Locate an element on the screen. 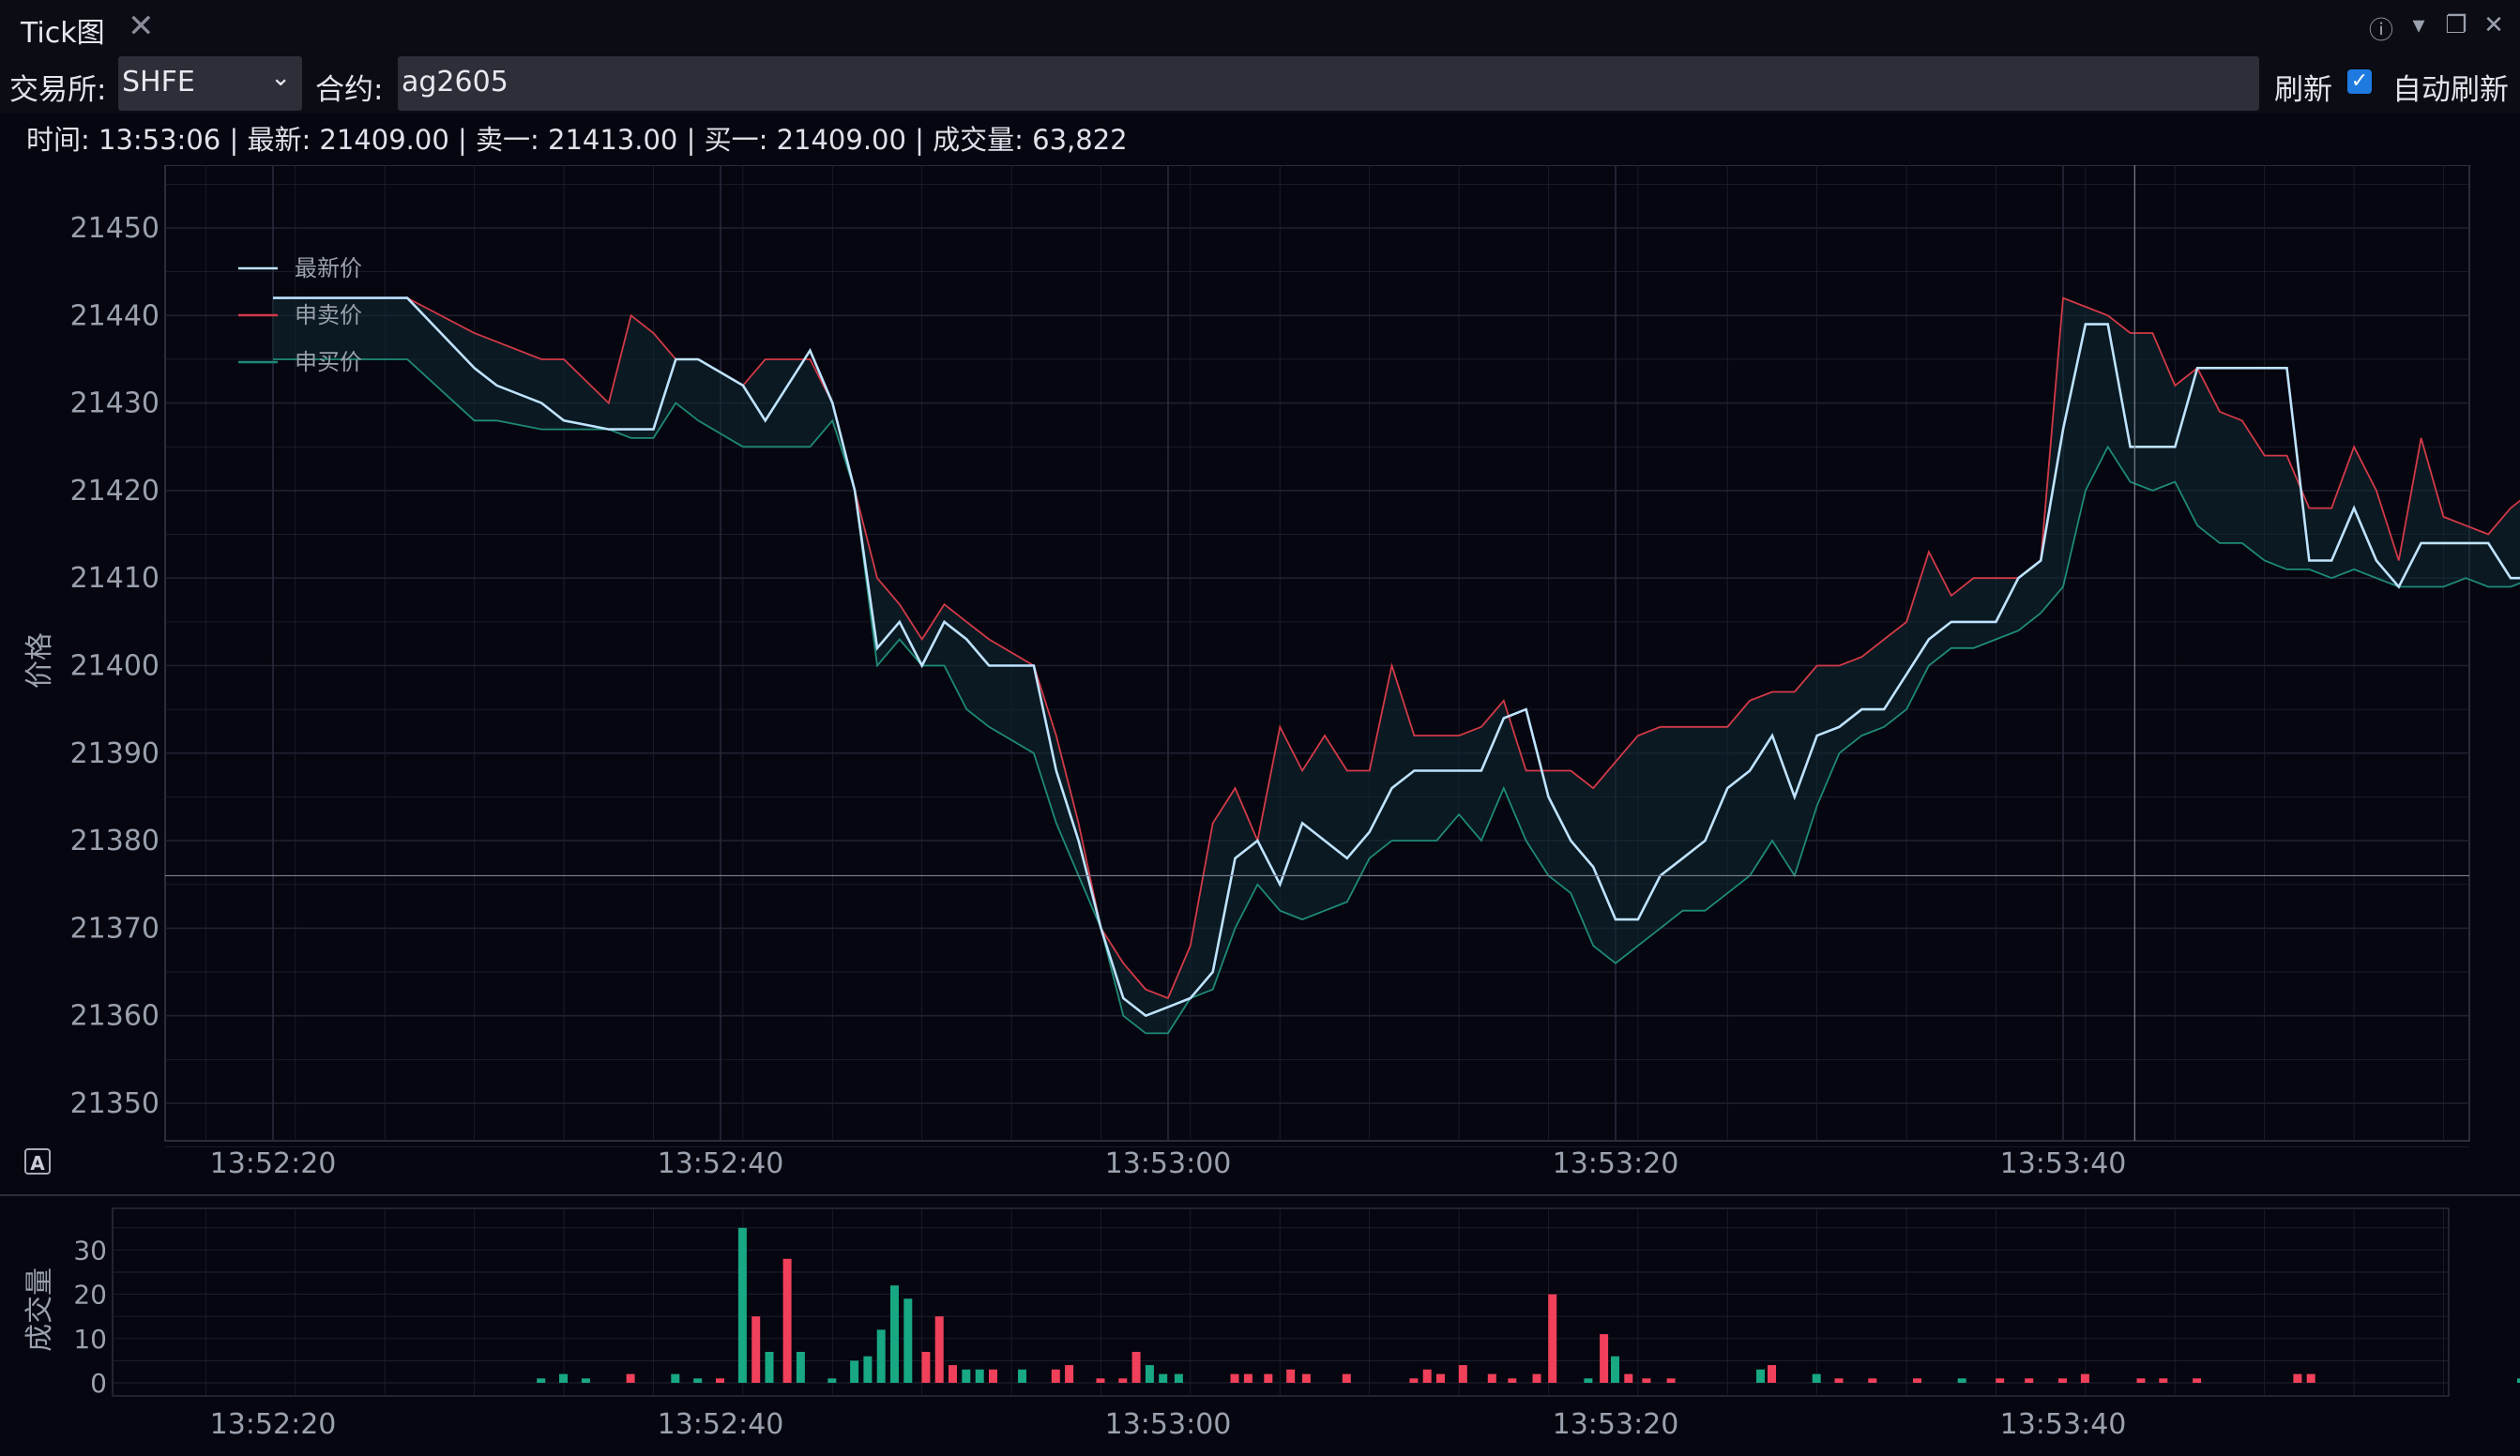 The width and height of the screenshot is (2520, 1456). exchange-label: 交易所: is located at coordinates (58, 90).